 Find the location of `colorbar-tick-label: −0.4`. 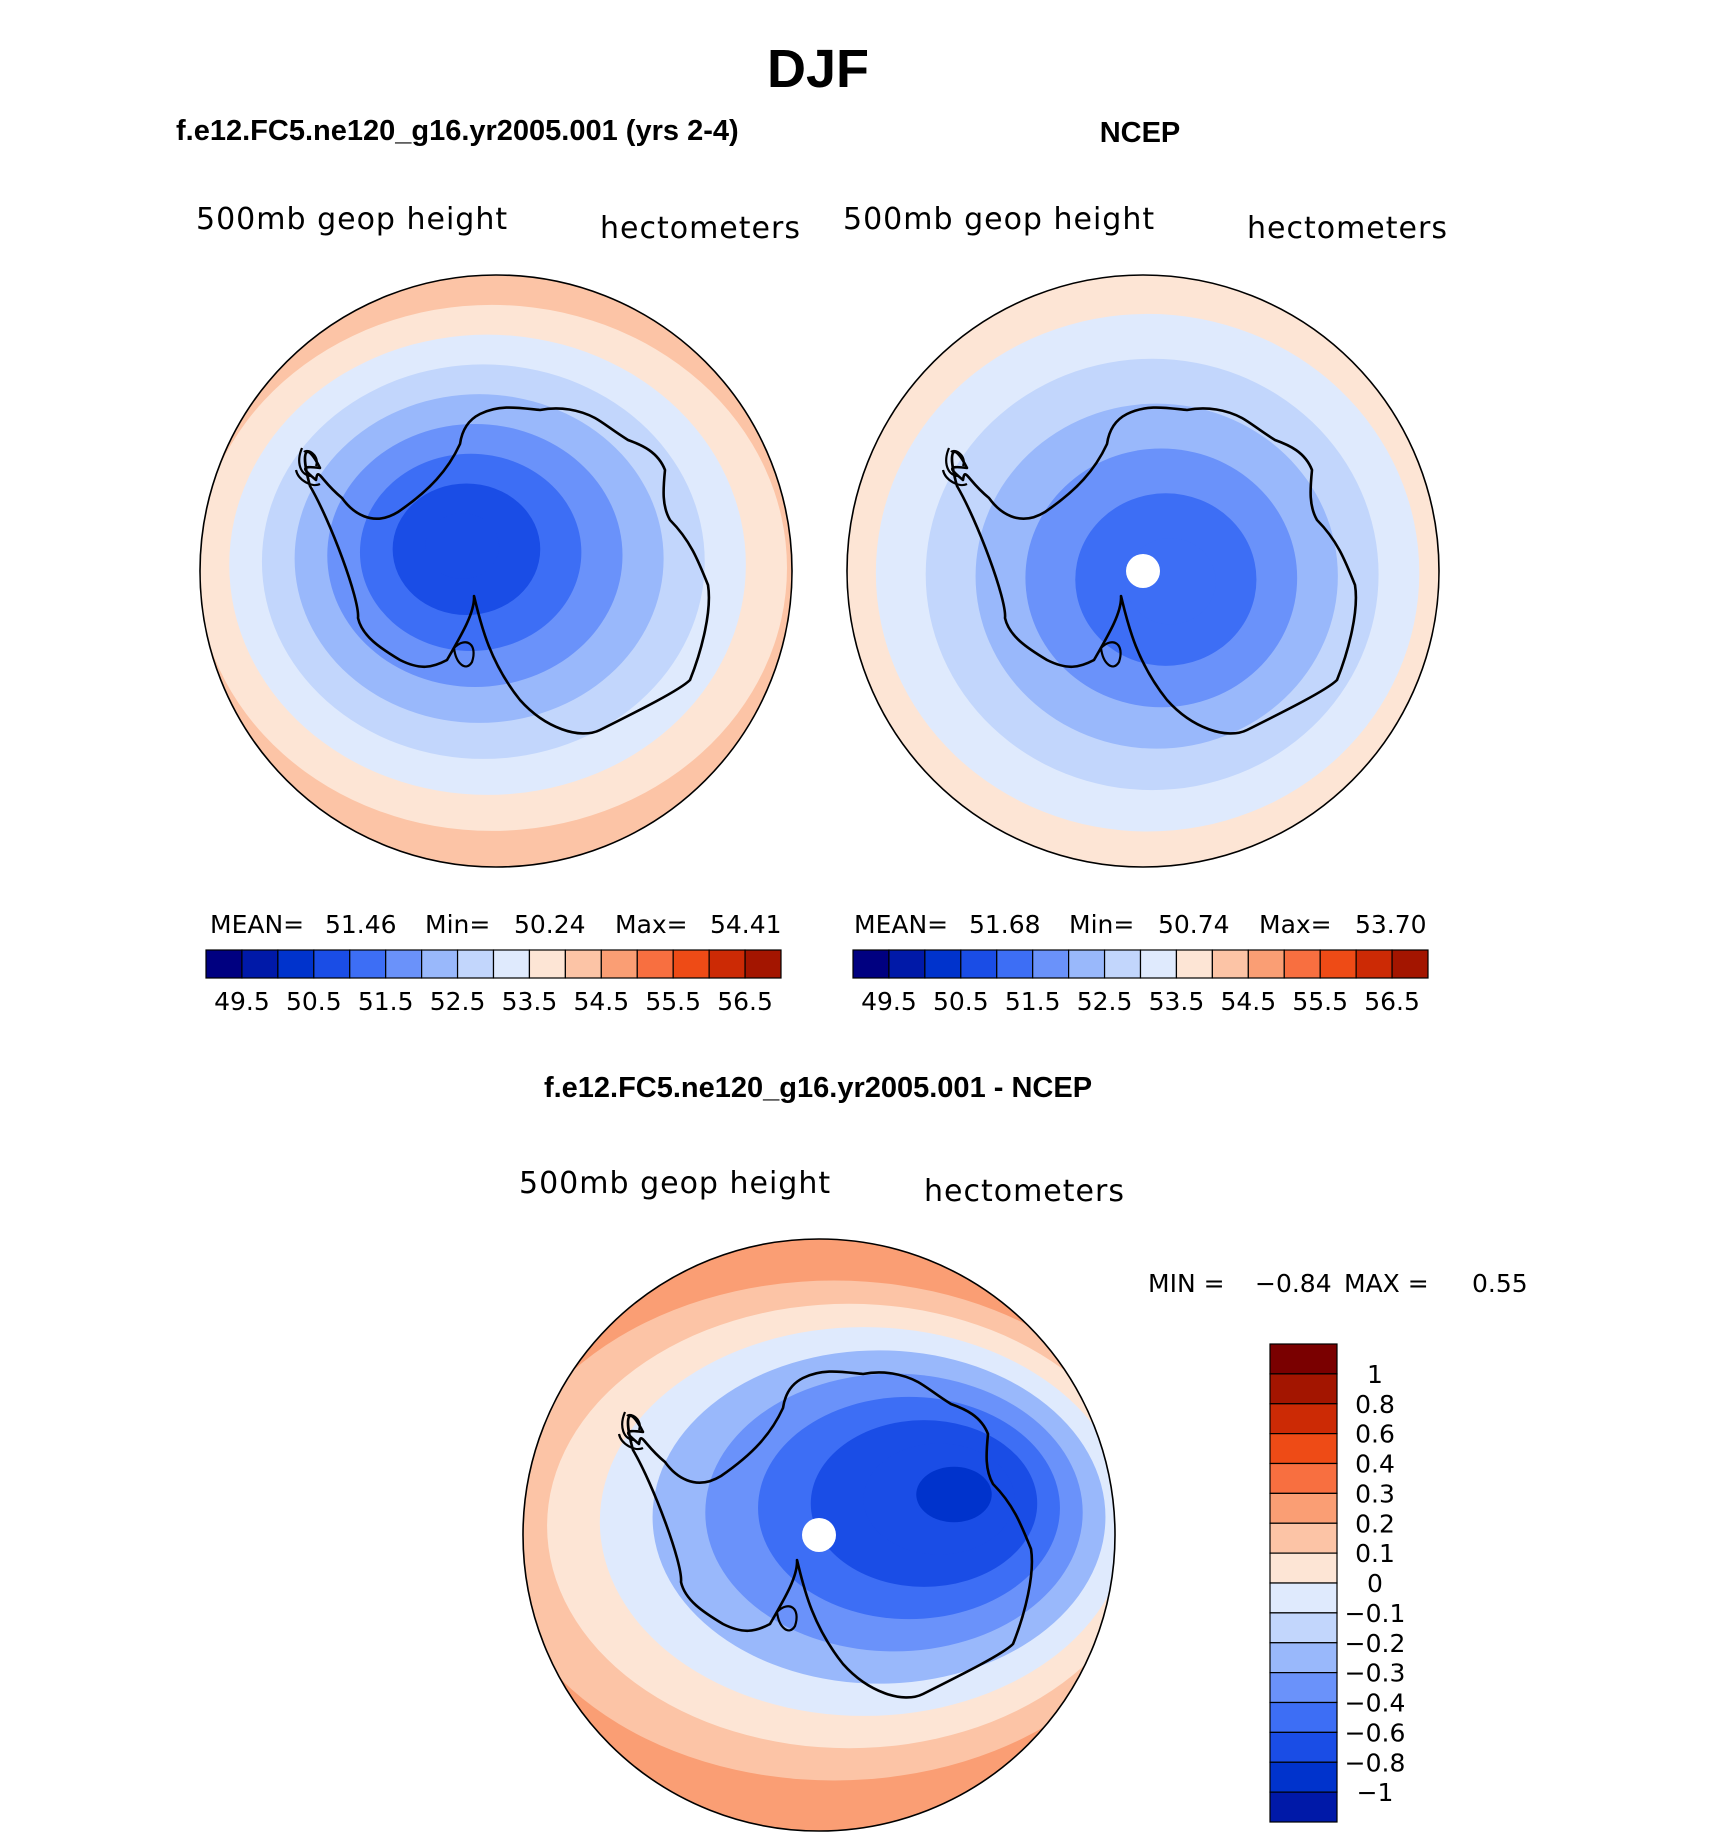

colorbar-tick-label: −0.4 is located at coordinates (1375, 1703).